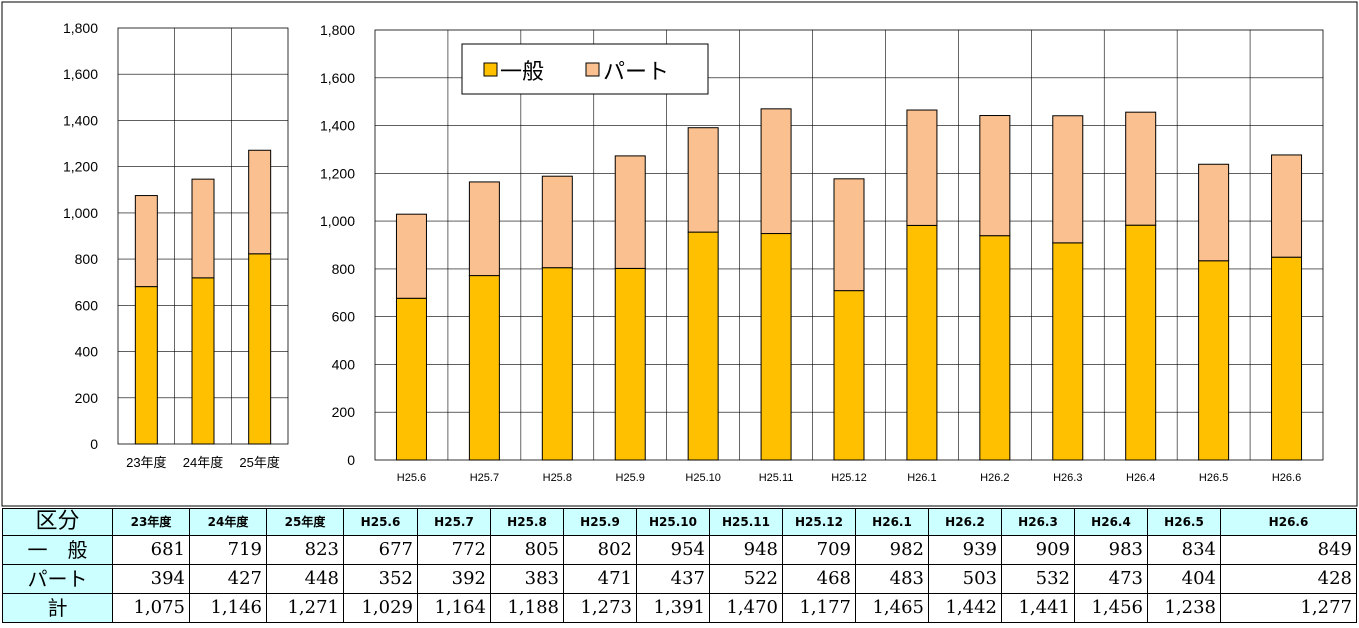  I want to click on x-tick-label: 25年度, so click(259, 462).